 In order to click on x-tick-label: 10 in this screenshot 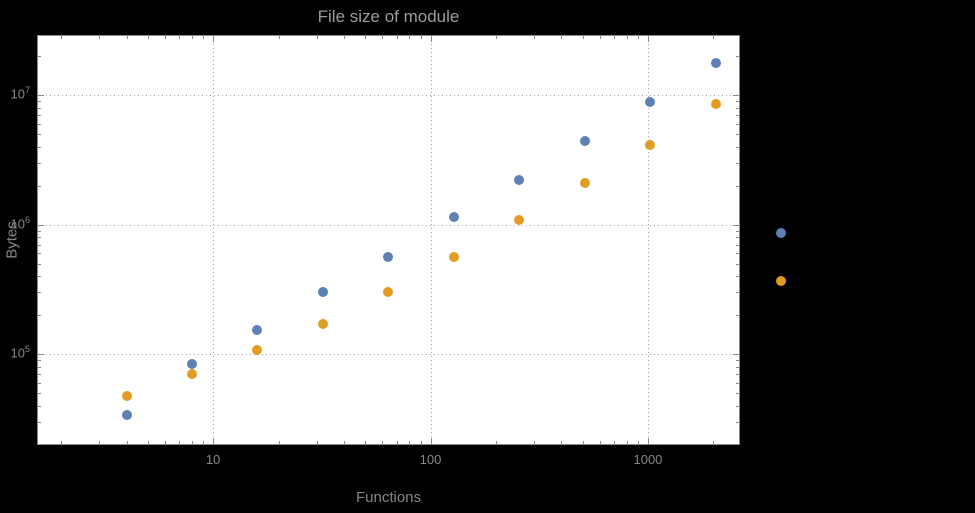, I will do `click(213, 459)`.